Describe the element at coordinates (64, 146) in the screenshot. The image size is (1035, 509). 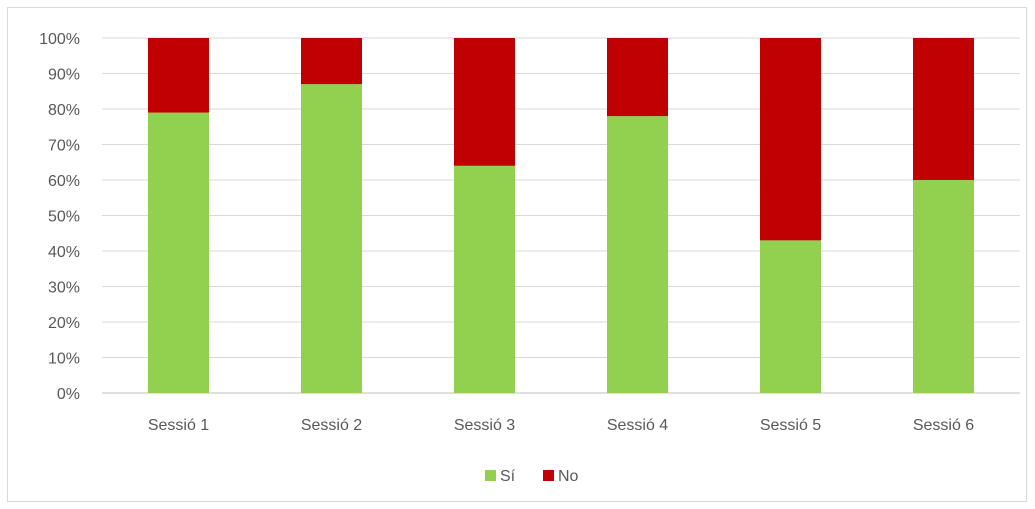
I see `y-tick-label: 70%` at that location.